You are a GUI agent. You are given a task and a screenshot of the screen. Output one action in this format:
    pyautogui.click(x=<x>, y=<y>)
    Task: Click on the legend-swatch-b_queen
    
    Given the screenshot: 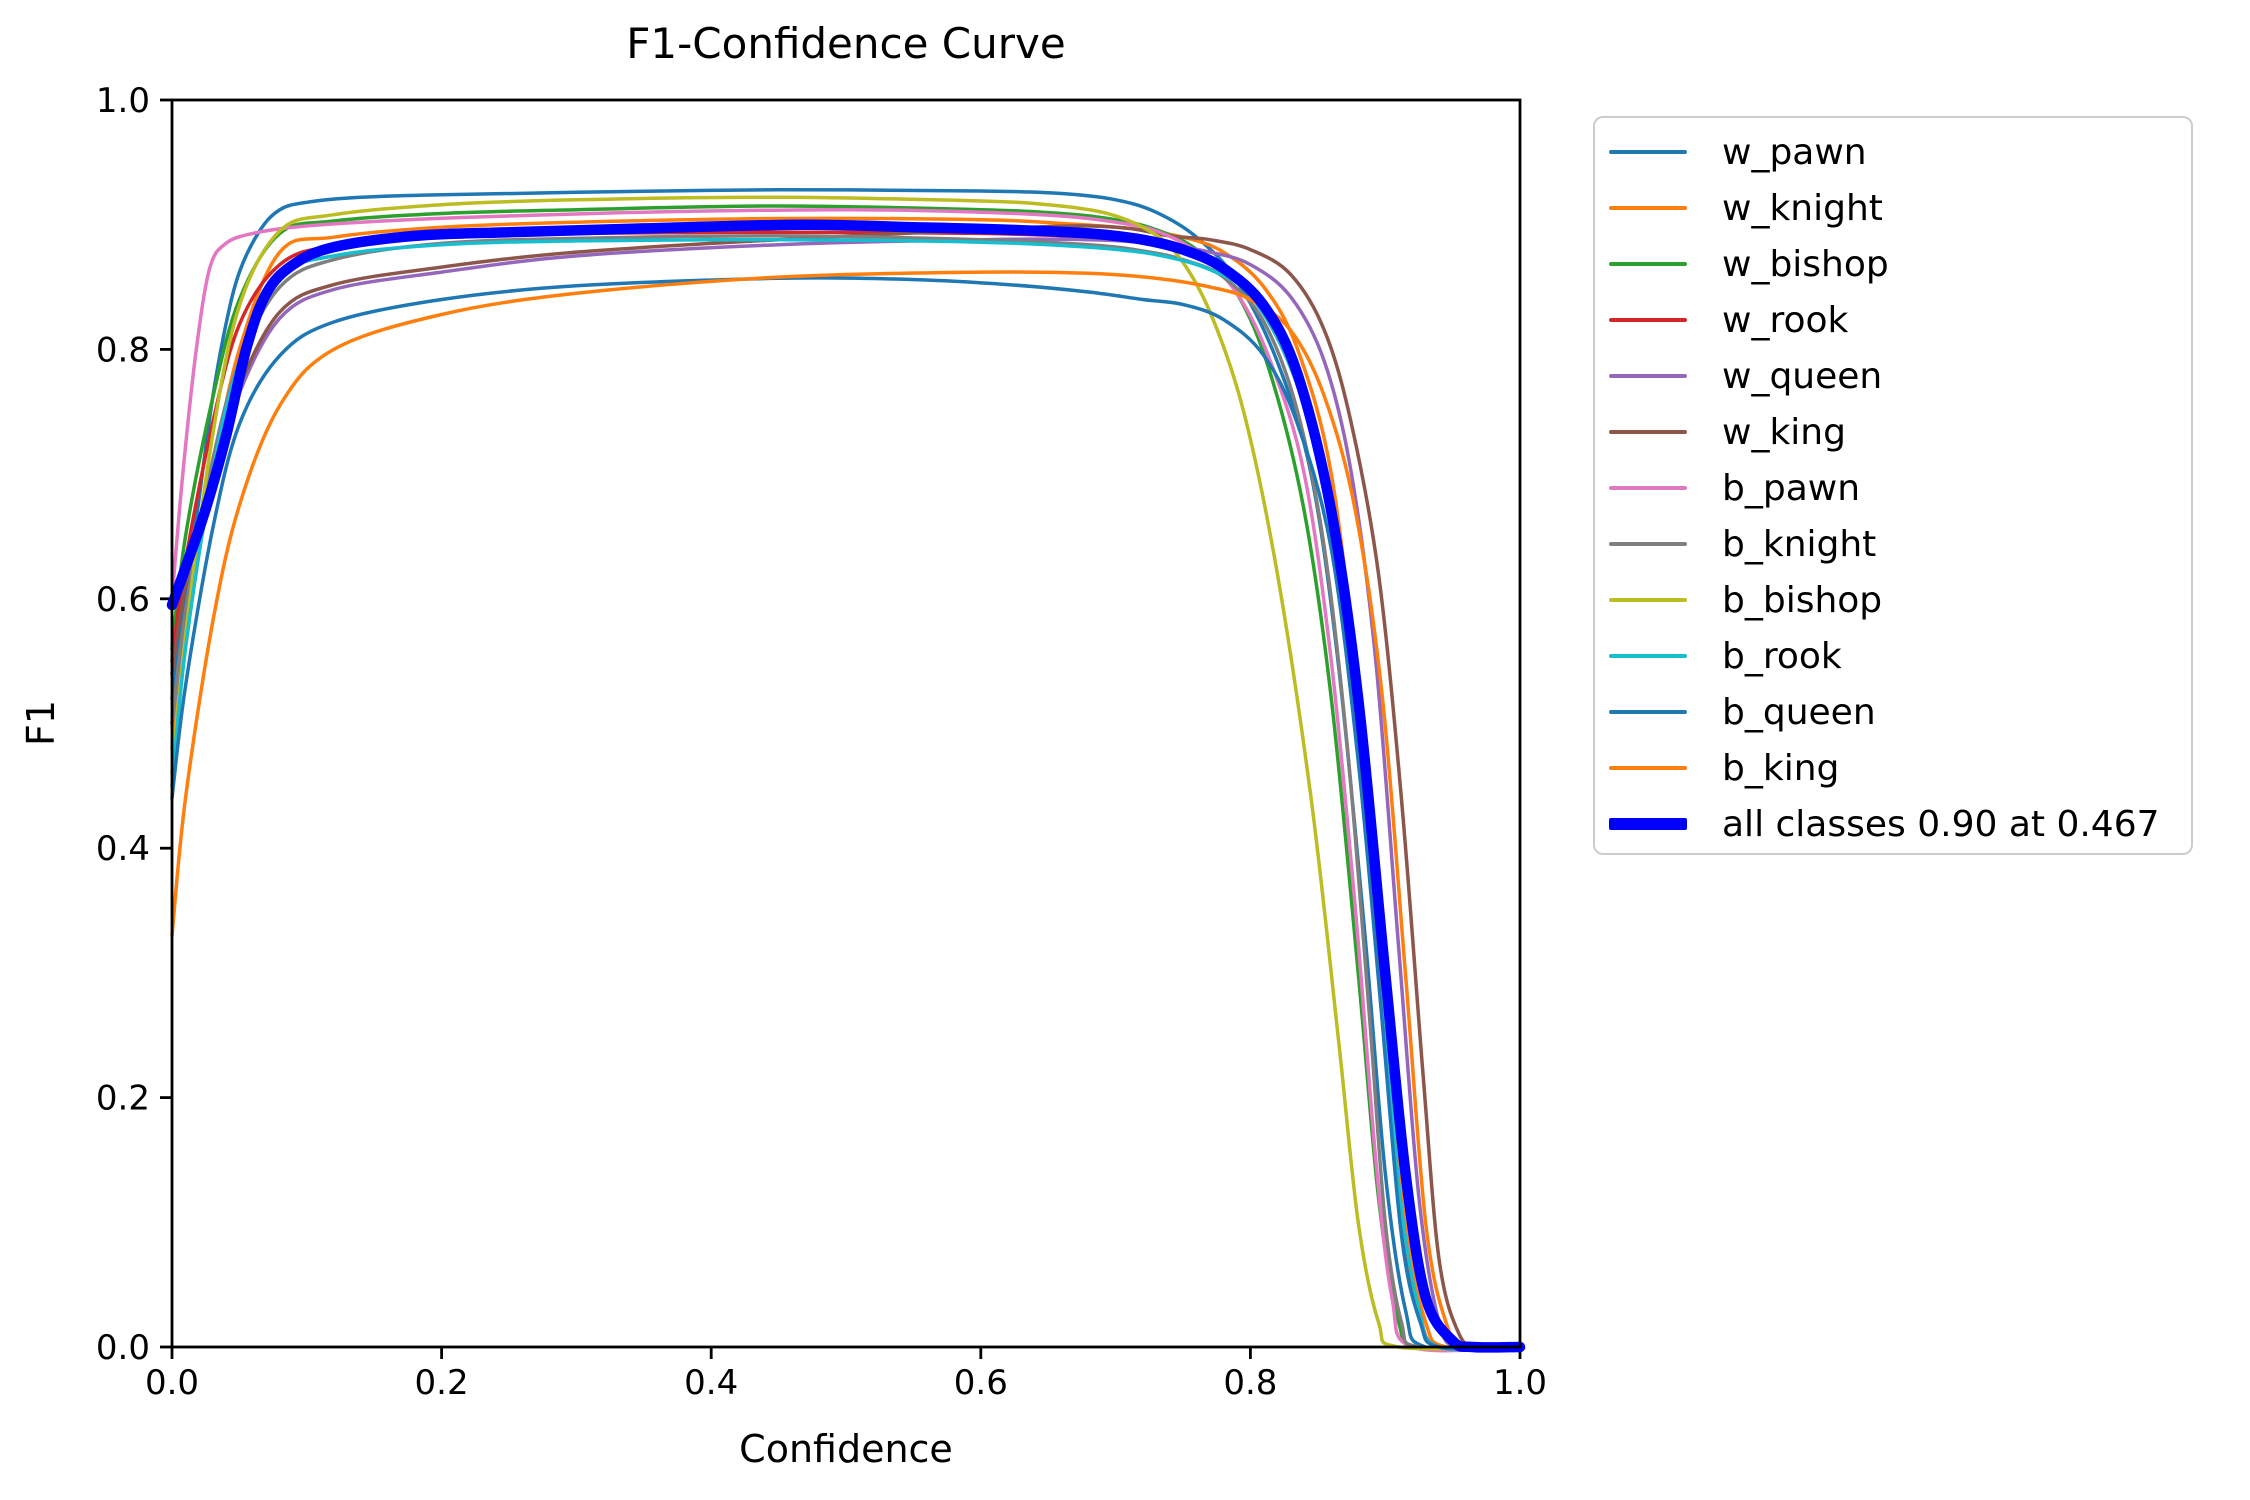 What is the action you would take?
    pyautogui.click(x=1648, y=712)
    